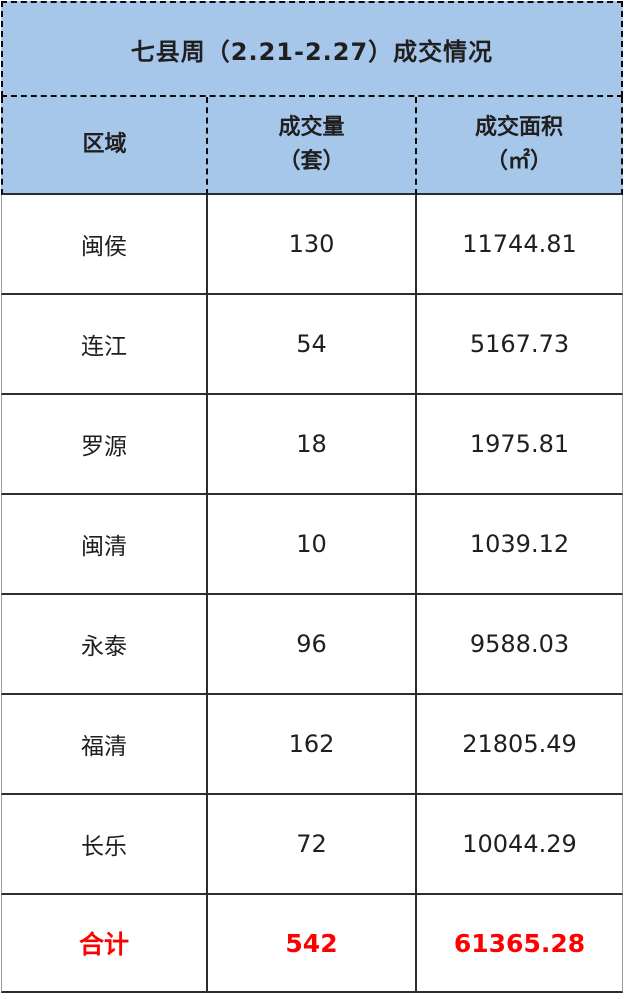  Describe the element at coordinates (312, 745) in the screenshot. I see `table-row-volume: 162` at that location.